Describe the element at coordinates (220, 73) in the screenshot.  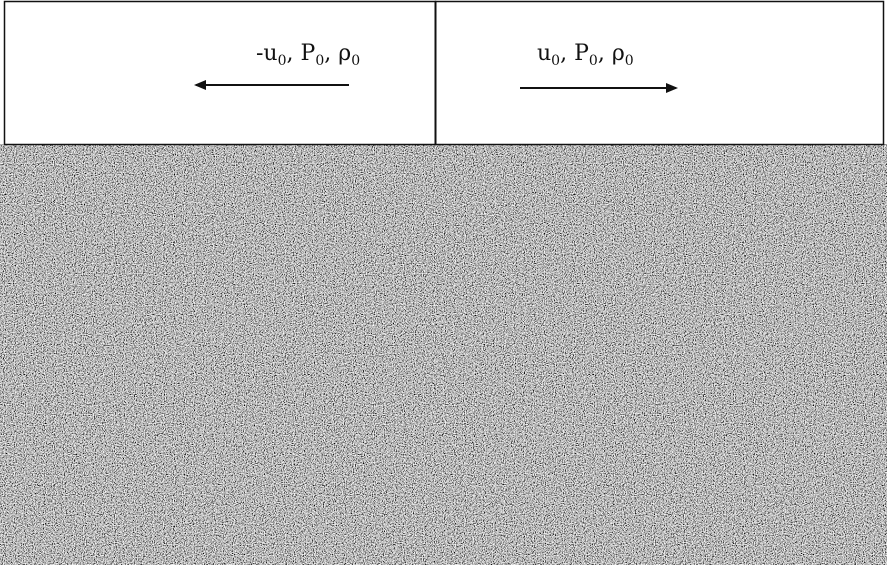
I see `left-box` at that location.